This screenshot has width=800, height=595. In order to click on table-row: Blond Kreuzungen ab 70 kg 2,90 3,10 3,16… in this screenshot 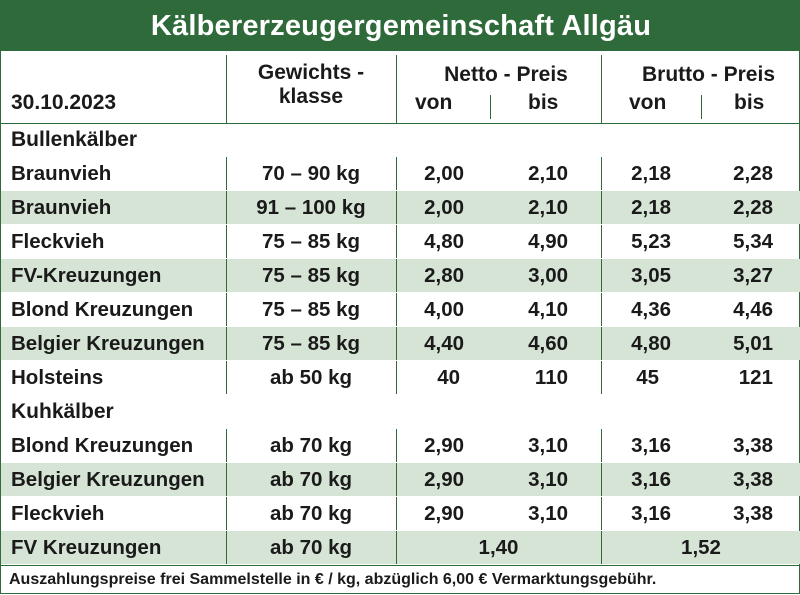, I will do `click(400, 445)`.